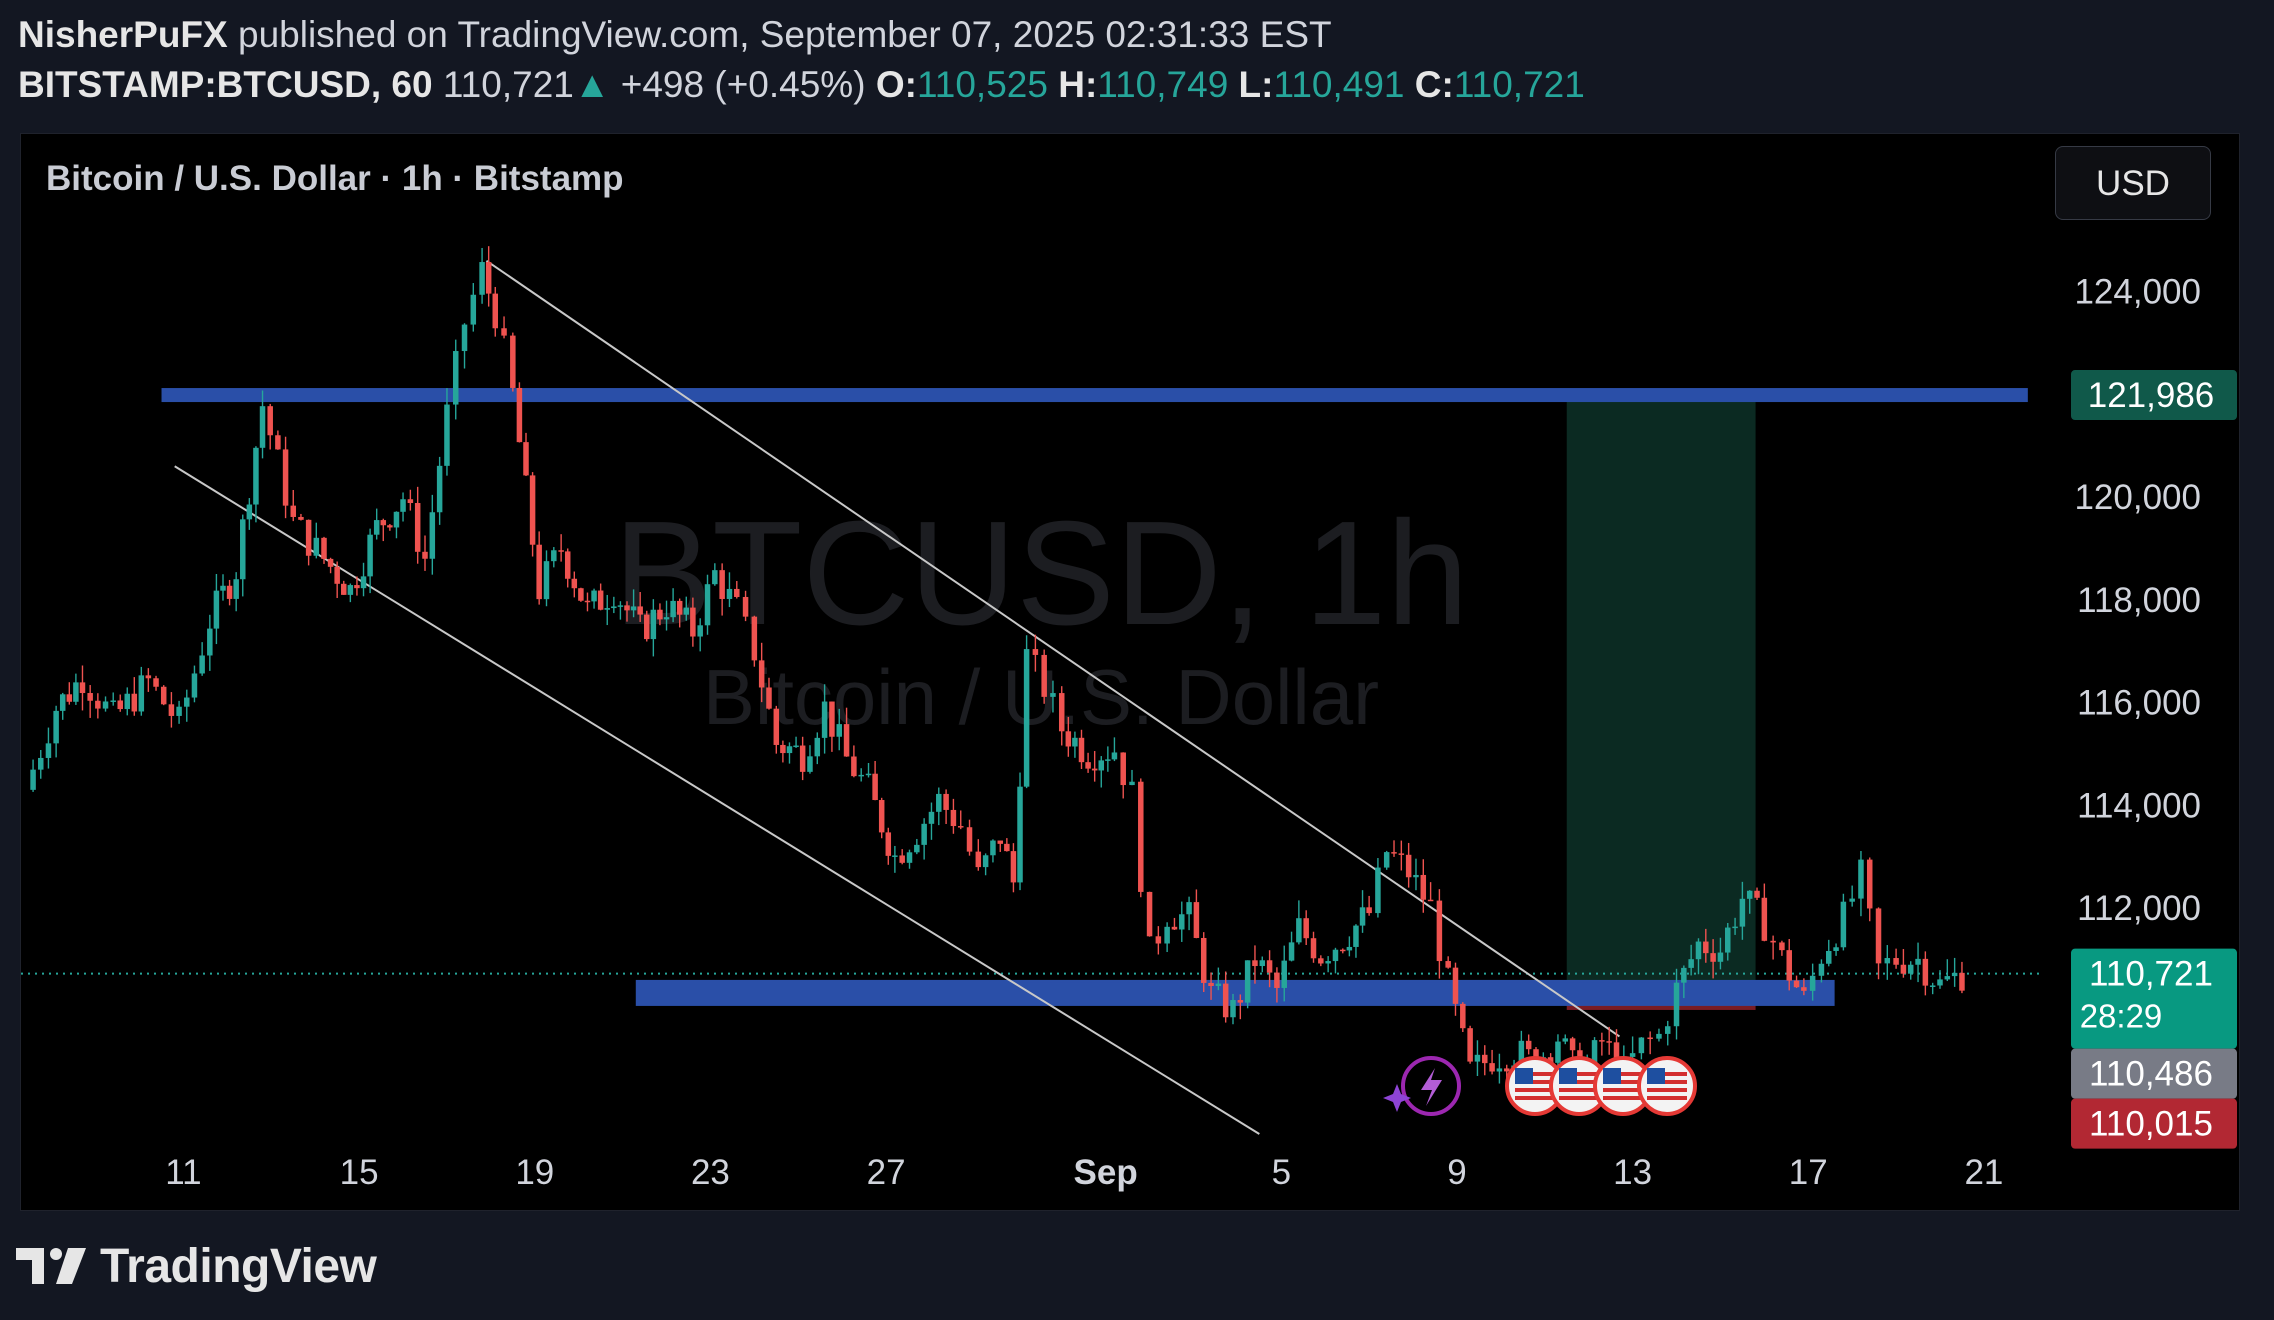 The image size is (2274, 1320). Describe the element at coordinates (123, 34) in the screenshot. I see `author-name: NisherPuFX` at that location.